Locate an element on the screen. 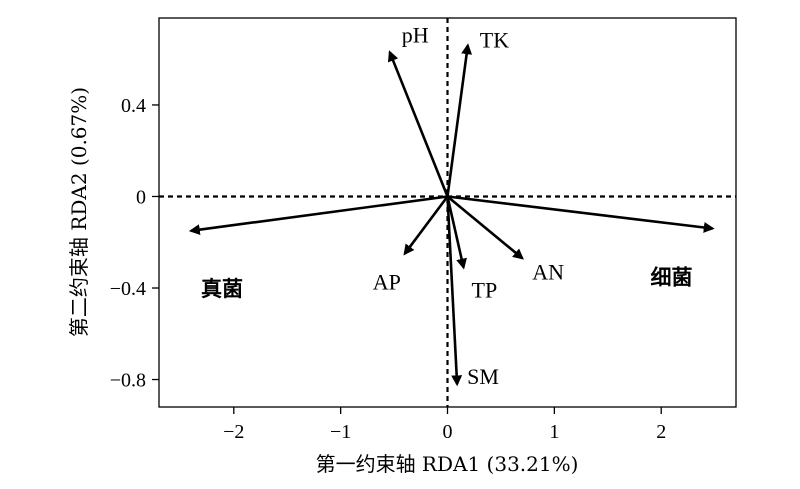  vector-arrow-ap is located at coordinates (426, 225).